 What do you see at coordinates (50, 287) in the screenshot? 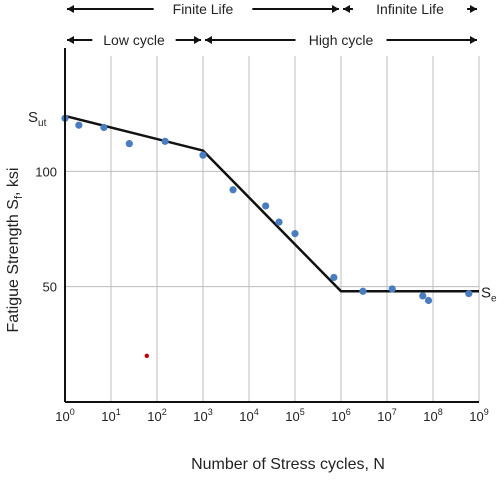
I see `y-tick-label: 50` at bounding box center [50, 287].